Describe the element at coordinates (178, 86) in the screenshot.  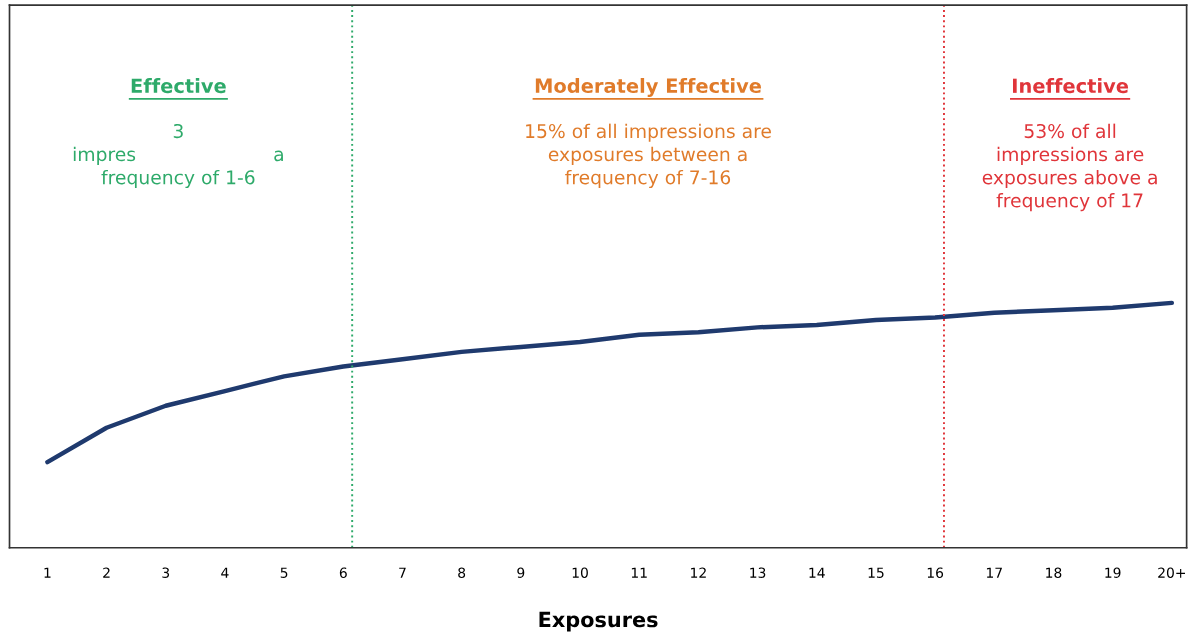
I see `text: Effective` at that location.